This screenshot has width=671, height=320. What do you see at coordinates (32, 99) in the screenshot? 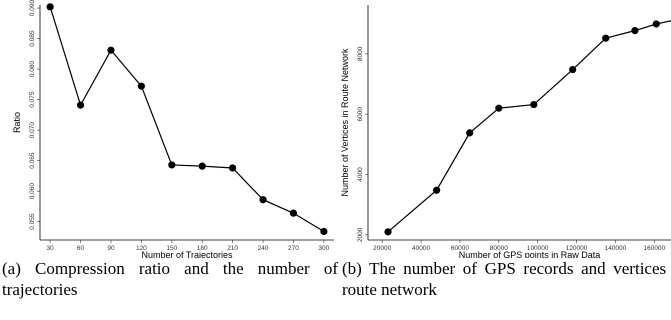
I see `y-tick-label: 0.075` at bounding box center [32, 99].